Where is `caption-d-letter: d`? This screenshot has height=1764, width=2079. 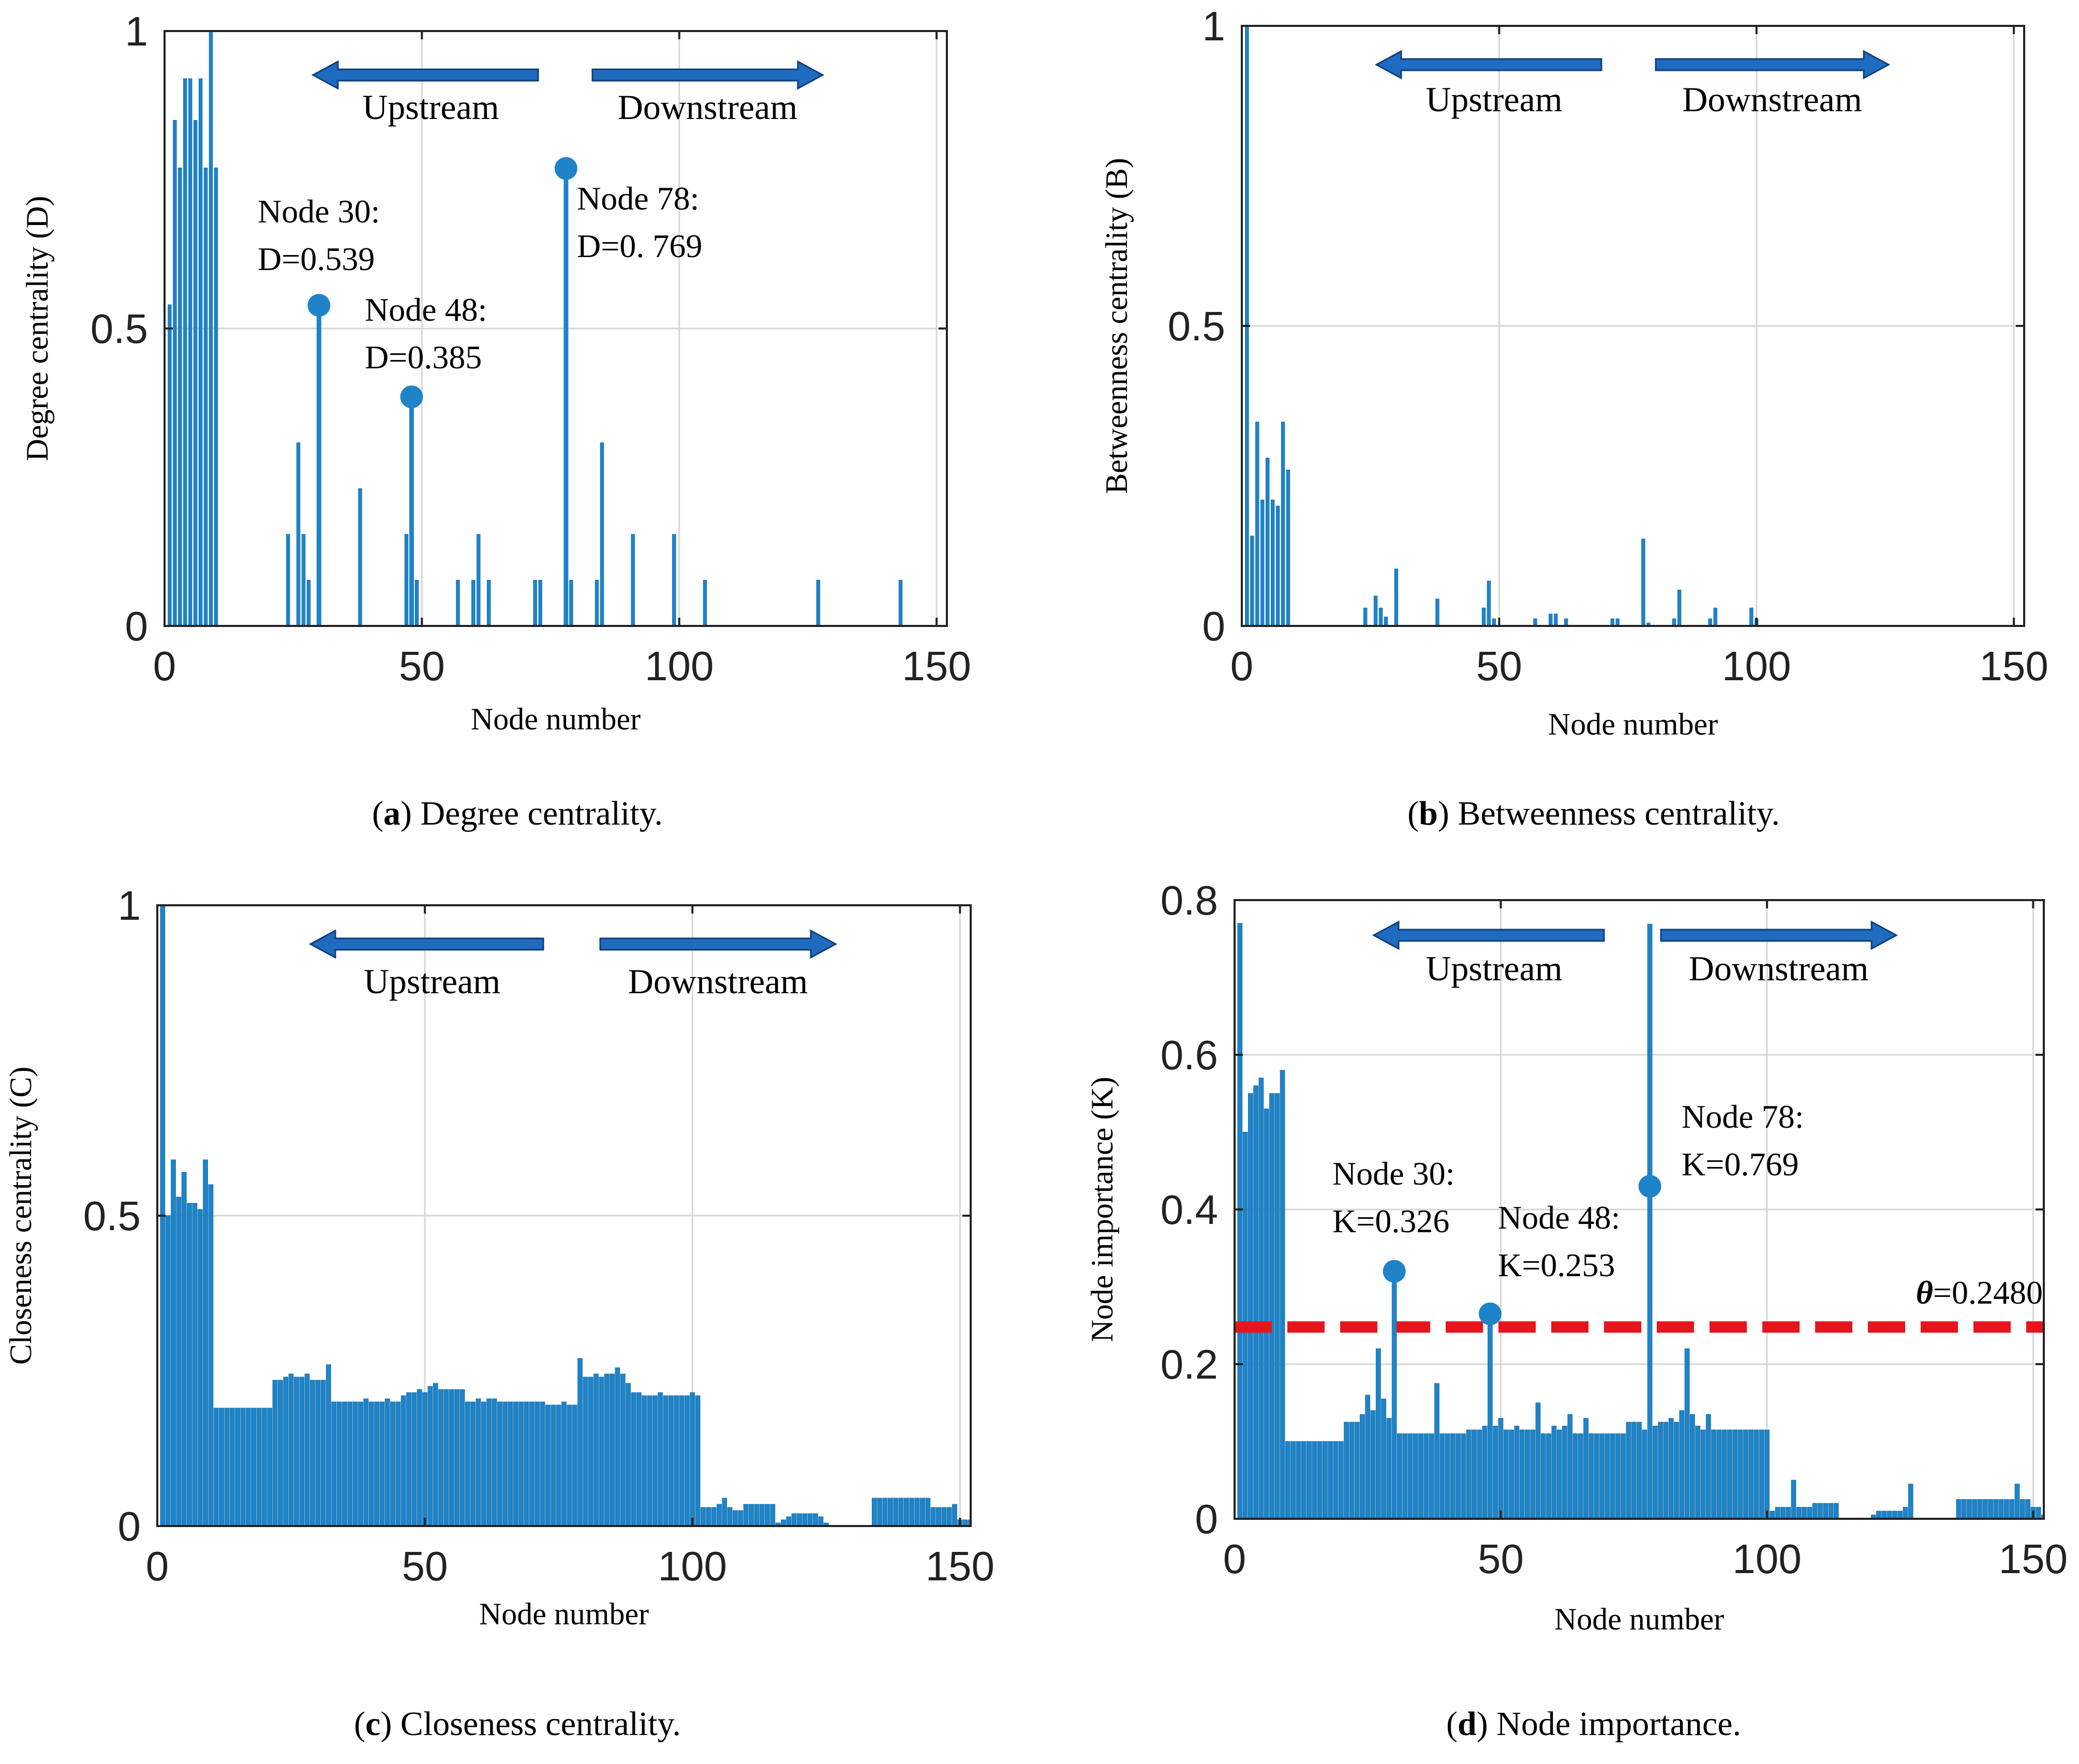 caption-d-letter: d is located at coordinates (1467, 1724).